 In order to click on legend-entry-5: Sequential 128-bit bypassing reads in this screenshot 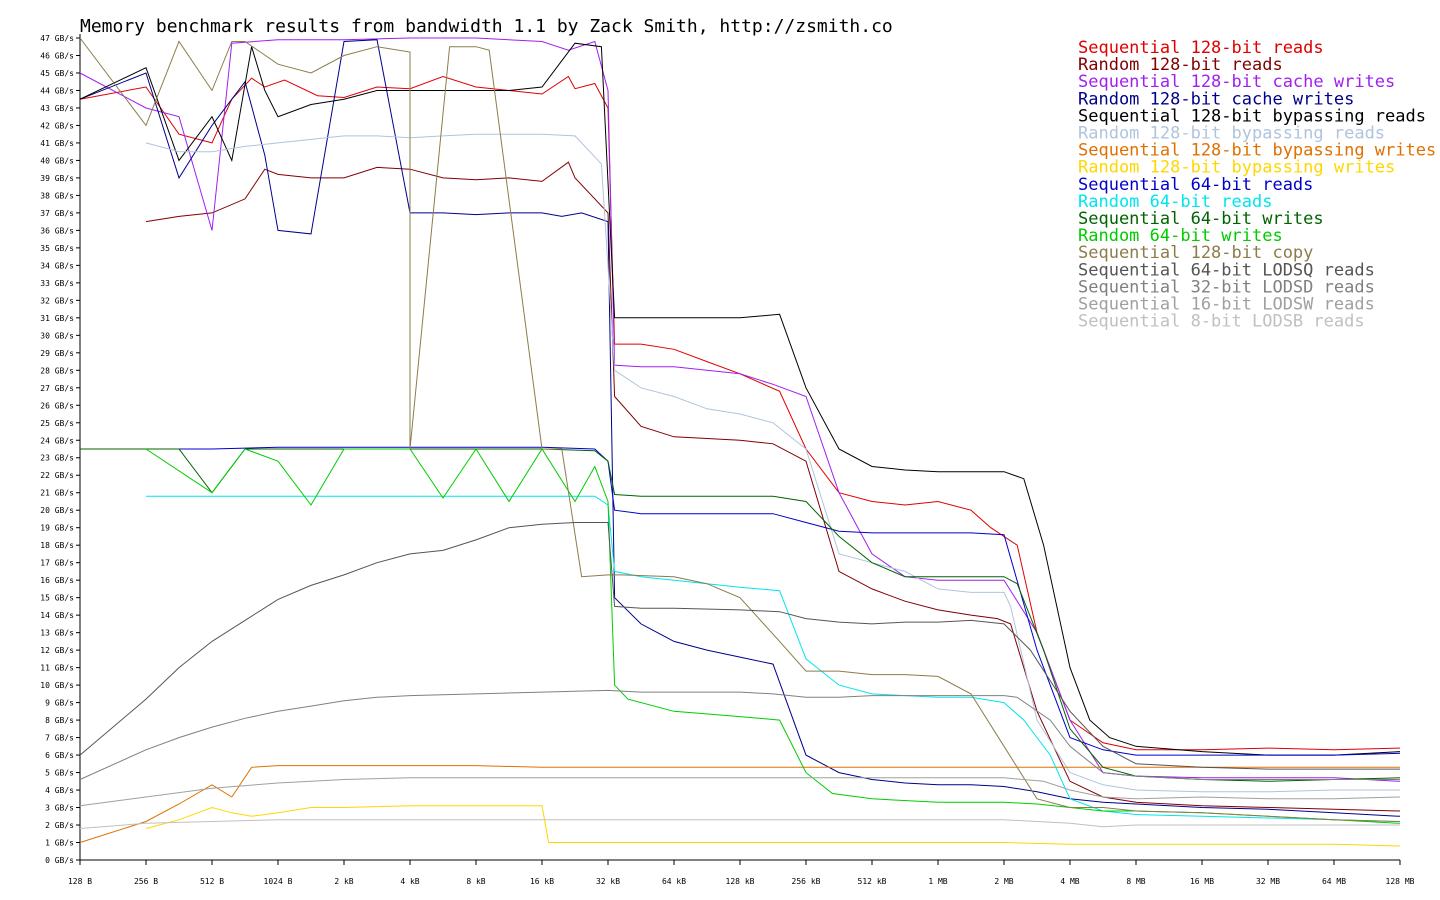, I will do `click(1252, 116)`.